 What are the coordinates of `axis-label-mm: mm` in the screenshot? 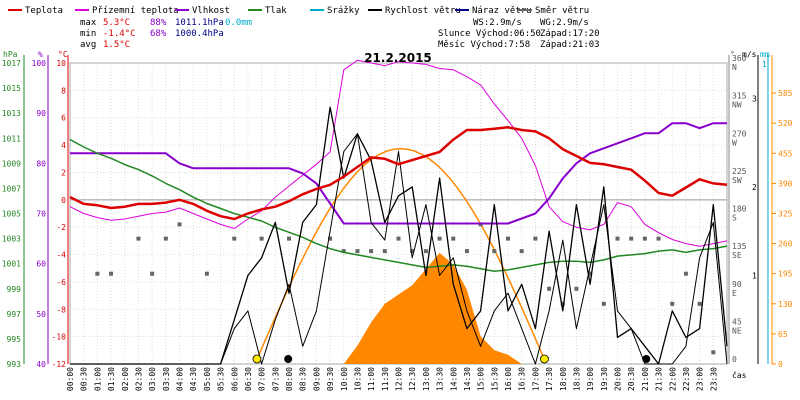 It's located at (765, 54).